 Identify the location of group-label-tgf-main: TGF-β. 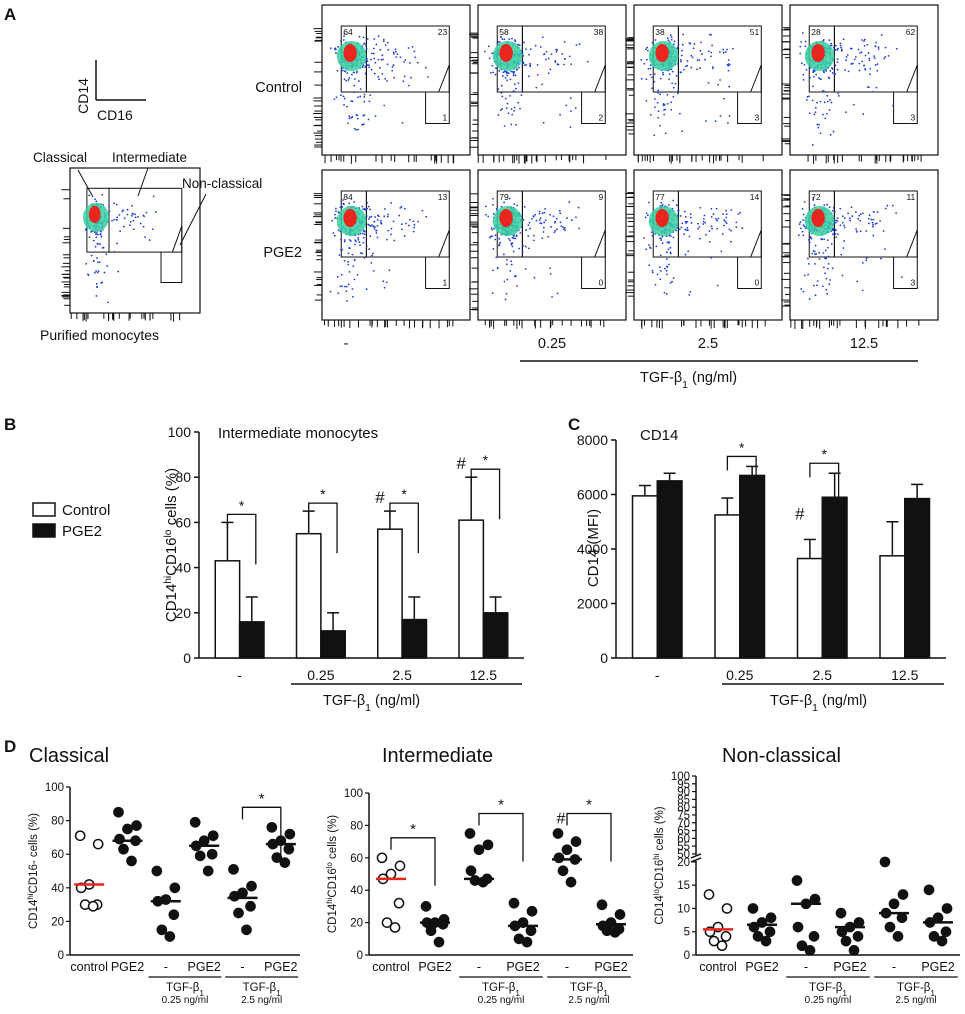
(499, 988).